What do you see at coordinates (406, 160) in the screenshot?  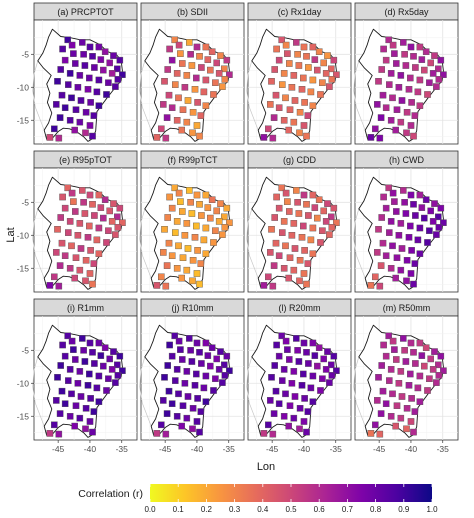 I see `facet-label: (h) CWD` at bounding box center [406, 160].